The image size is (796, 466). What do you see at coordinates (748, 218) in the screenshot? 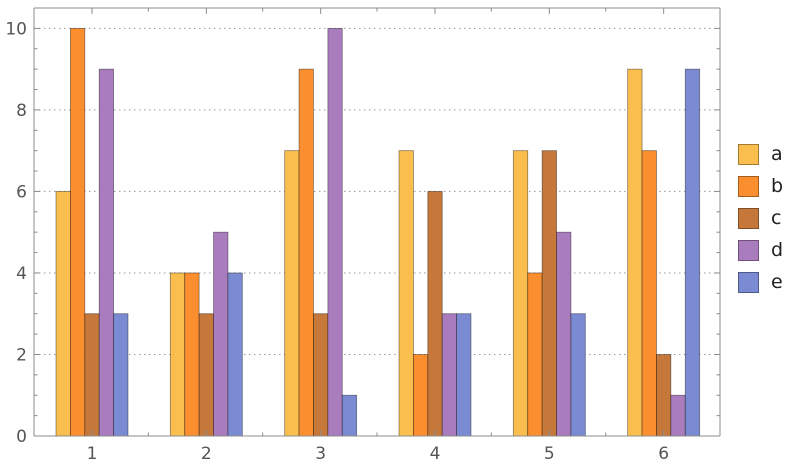
I see `legend-swatch-c` at bounding box center [748, 218].